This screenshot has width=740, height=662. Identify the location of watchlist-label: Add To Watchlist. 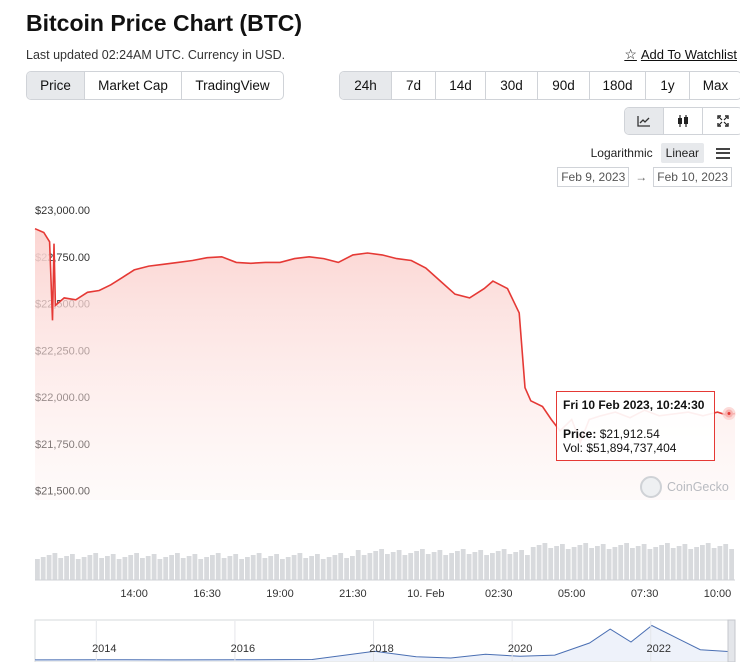
(688, 54).